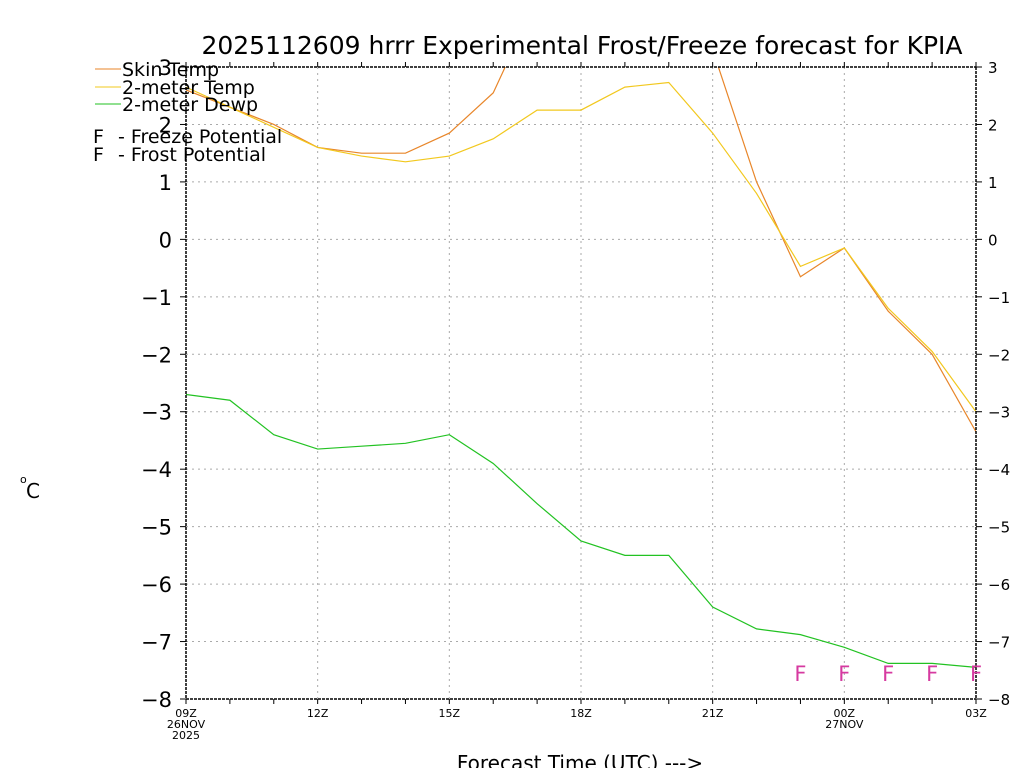 The height and width of the screenshot is (768, 1024). Describe the element at coordinates (165, 240) in the screenshot. I see `y-tick-label-left: 0` at that location.